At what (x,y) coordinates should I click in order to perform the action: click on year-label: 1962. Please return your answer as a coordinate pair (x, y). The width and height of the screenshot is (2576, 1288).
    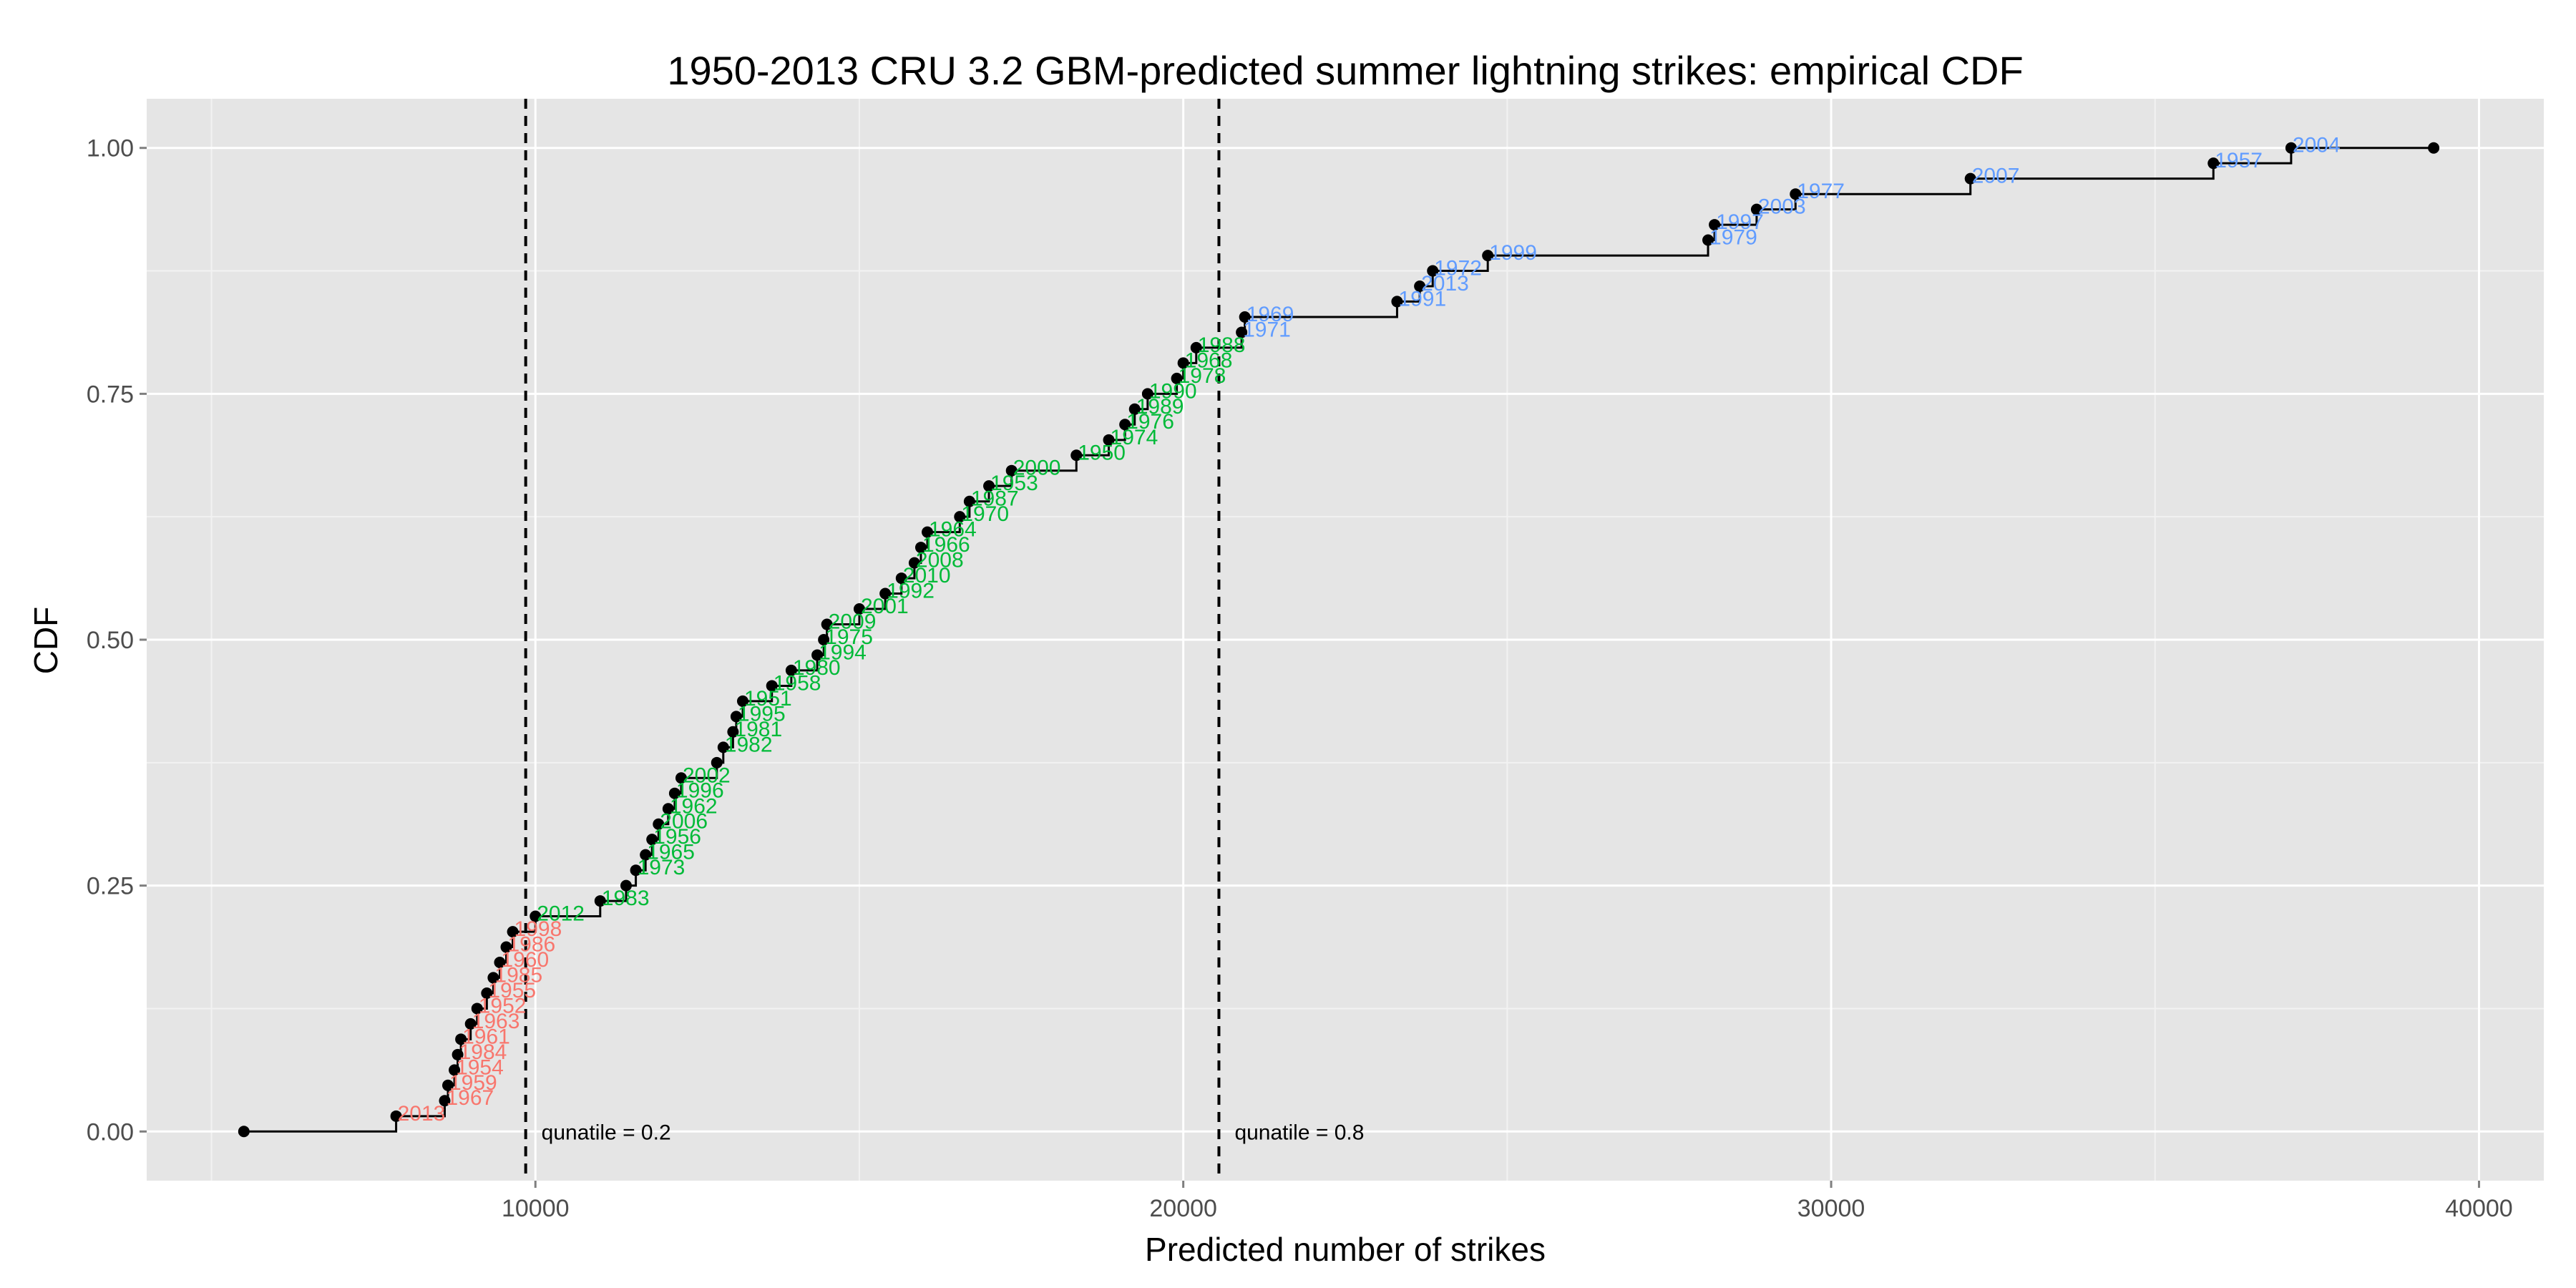
    Looking at the image, I should click on (694, 806).